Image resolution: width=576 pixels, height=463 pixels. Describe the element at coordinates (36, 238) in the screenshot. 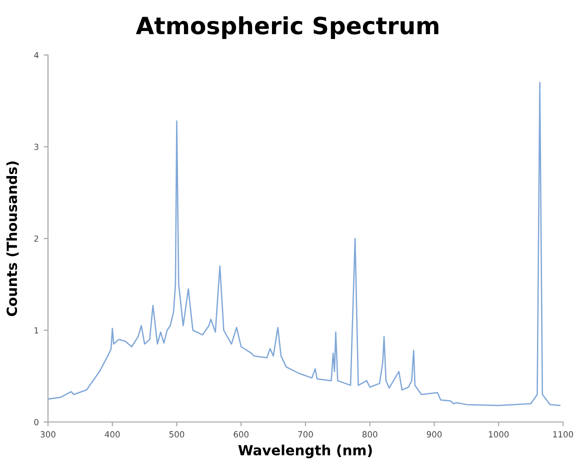

I see `y-tick-label: 2` at that location.